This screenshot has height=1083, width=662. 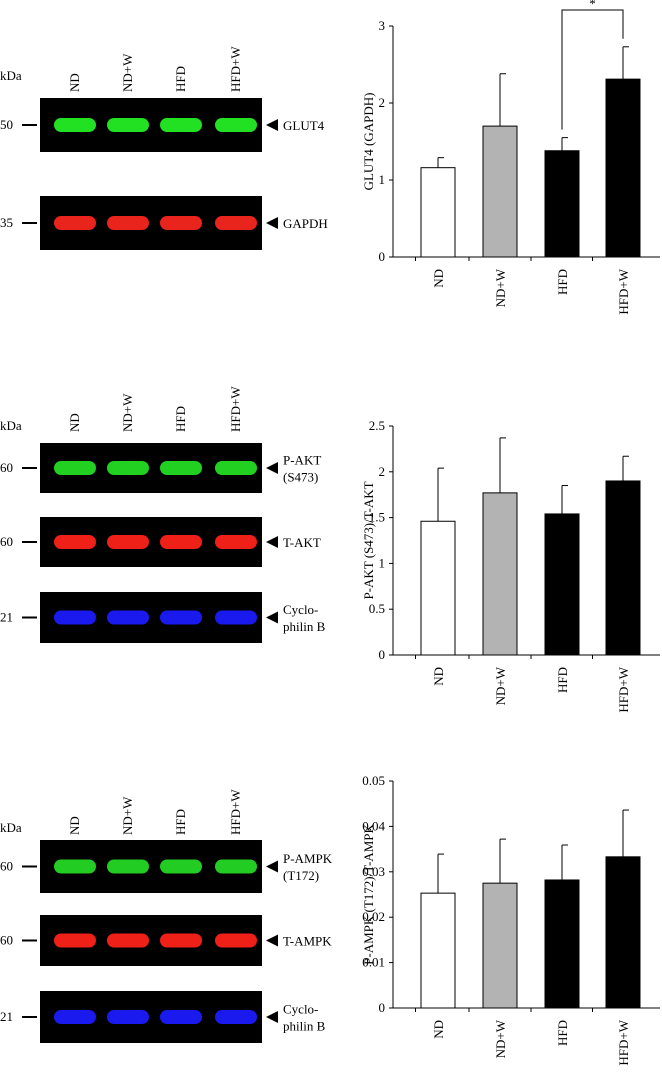 I want to click on marker-label: 35, so click(x=6, y=222).